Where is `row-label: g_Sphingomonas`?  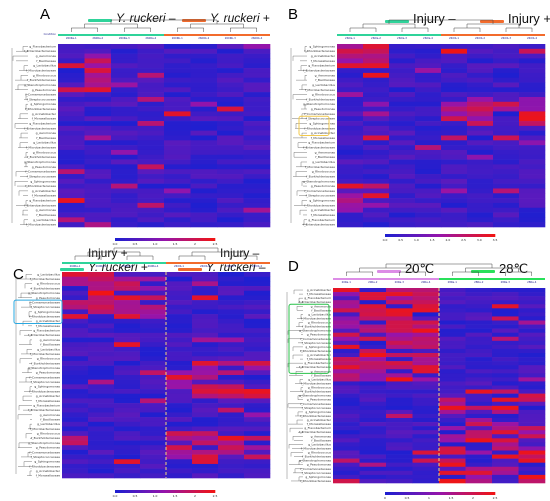
row-label: g_Sphingomonas is located at coordinates (43, 104).